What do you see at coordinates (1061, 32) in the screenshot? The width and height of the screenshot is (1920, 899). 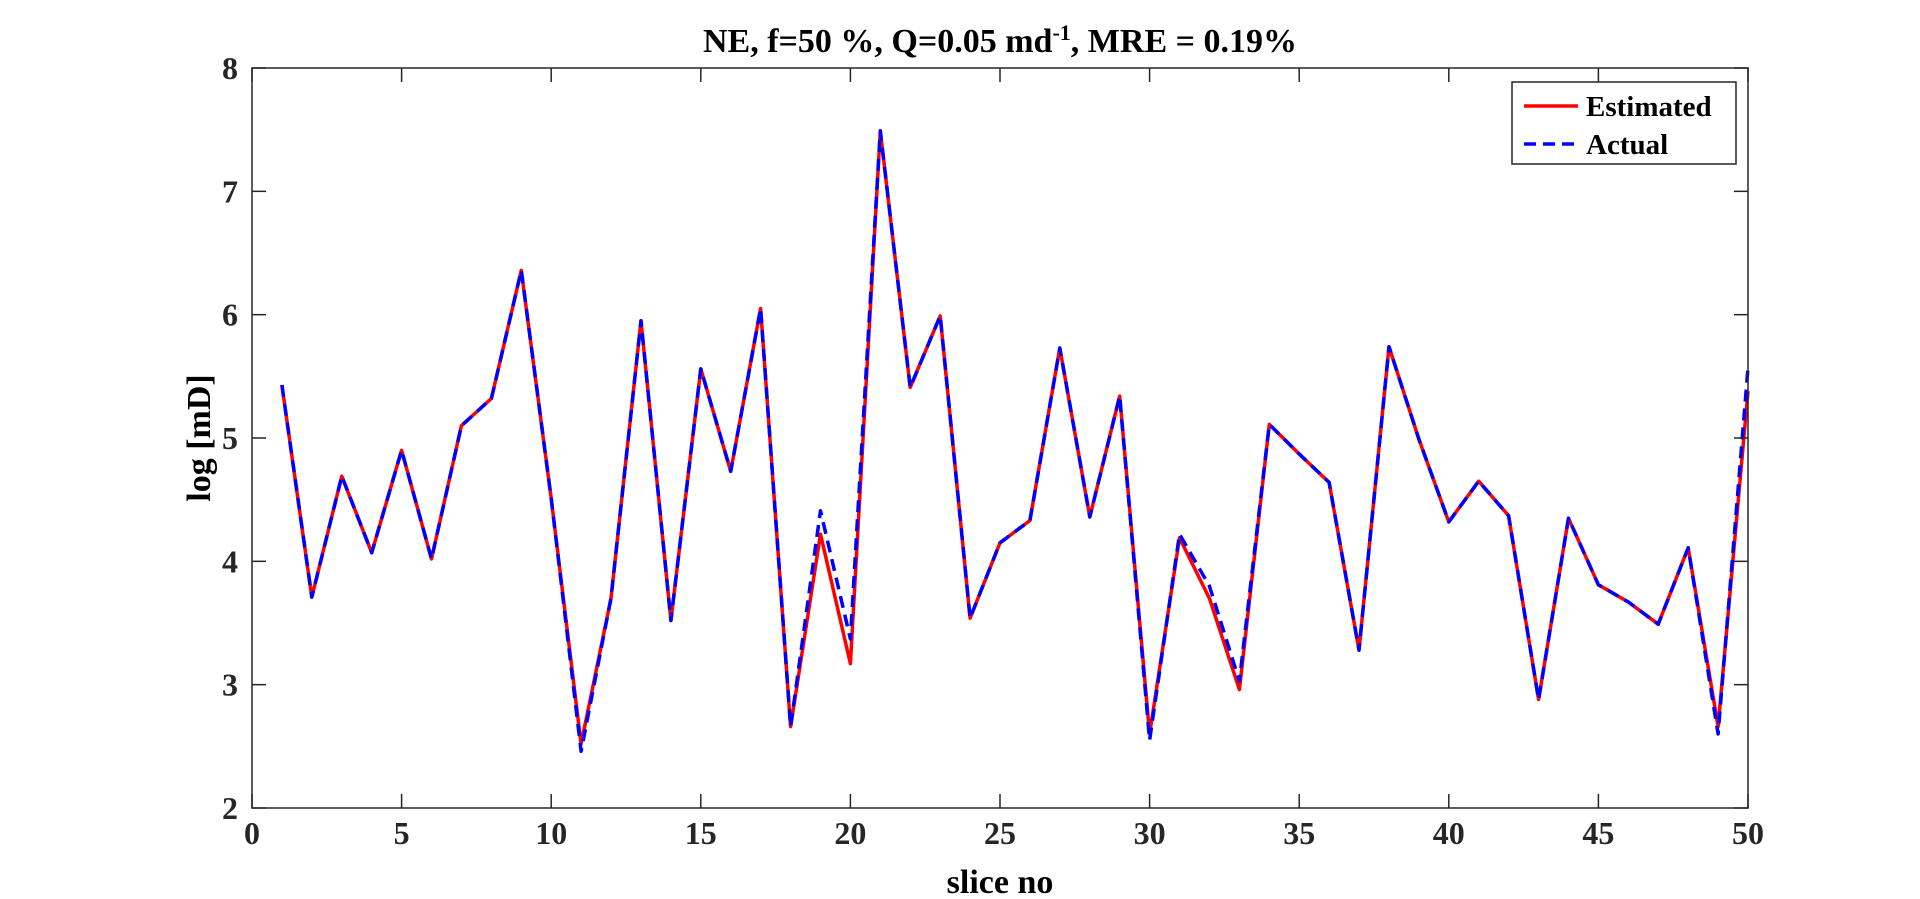 I see `title-superscript: -1` at bounding box center [1061, 32].